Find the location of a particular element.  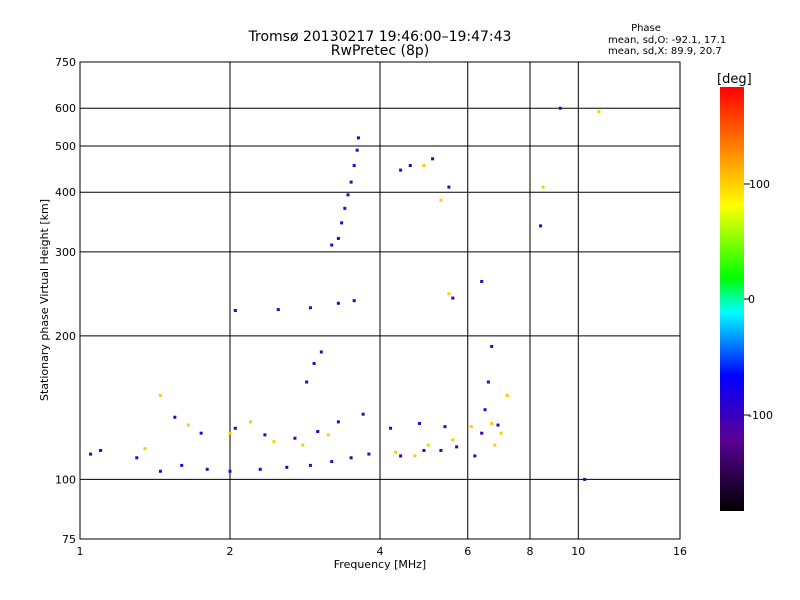

phase-title: Phase is located at coordinates (646, 28).